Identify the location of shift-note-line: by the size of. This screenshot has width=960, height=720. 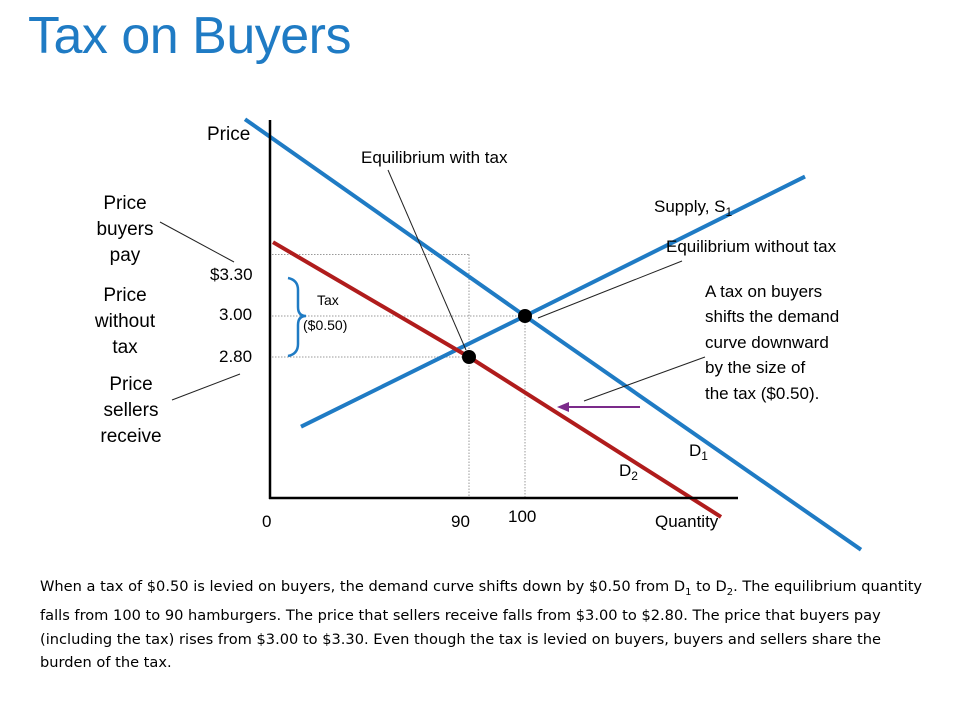
(755, 367).